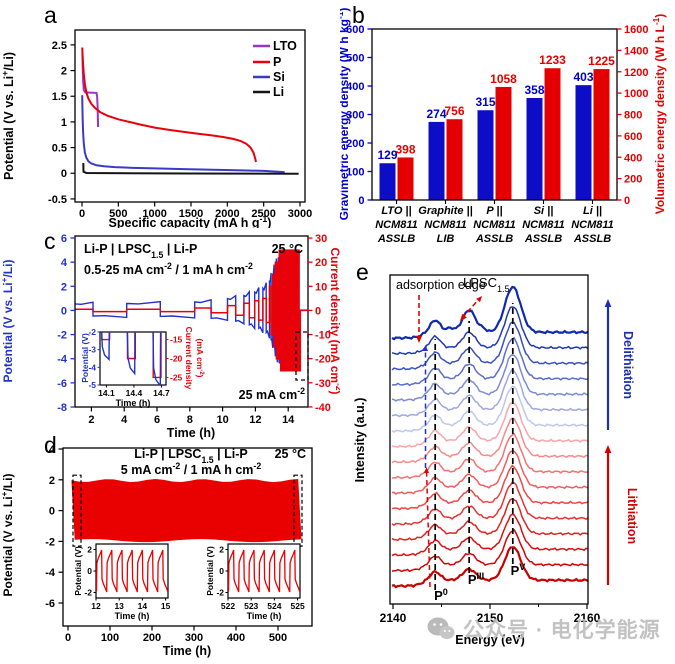 The width and height of the screenshot is (675, 664). What do you see at coordinates (636, 51) in the screenshot?
I see `right-tick-label: 1400` at bounding box center [636, 51].